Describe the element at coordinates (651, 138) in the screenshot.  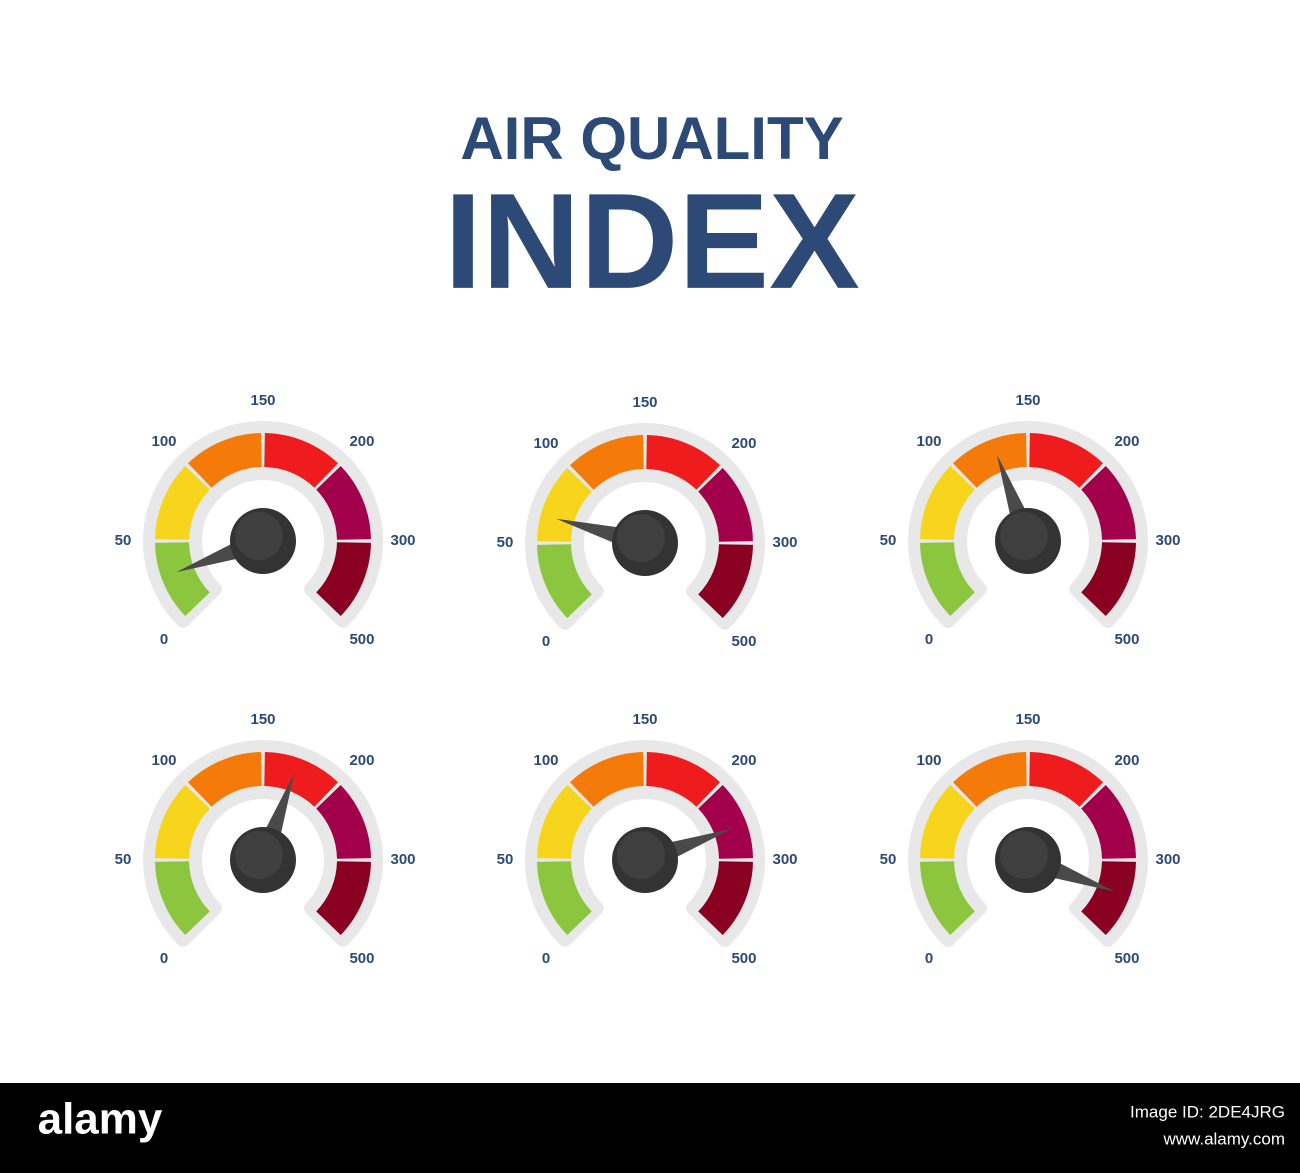
I see `title-line-1: AIR QUALITY` at that location.